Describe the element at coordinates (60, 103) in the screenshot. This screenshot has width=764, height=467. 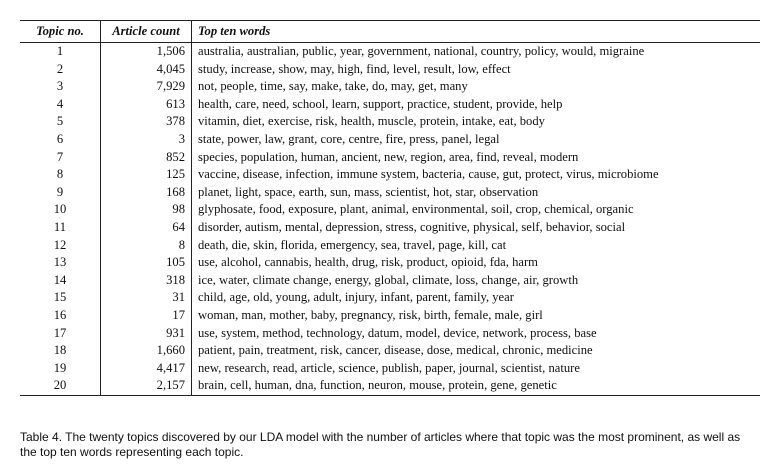
I see `cell-topic-no: 4` at that location.